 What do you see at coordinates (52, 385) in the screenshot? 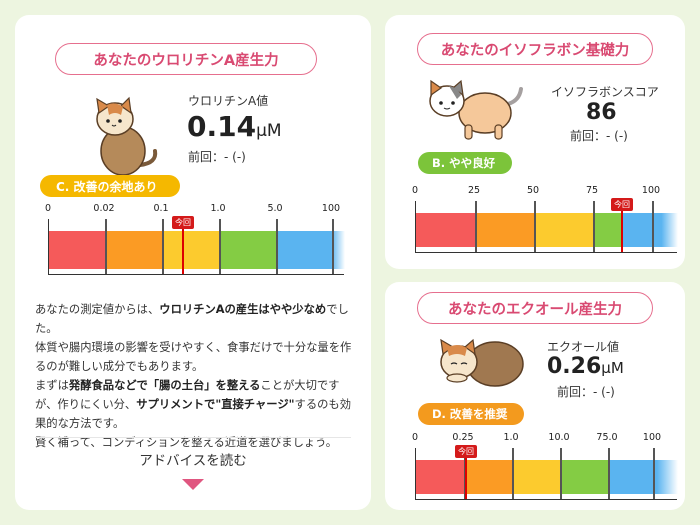
I see `advice-line-3a: まずは` at bounding box center [52, 385].